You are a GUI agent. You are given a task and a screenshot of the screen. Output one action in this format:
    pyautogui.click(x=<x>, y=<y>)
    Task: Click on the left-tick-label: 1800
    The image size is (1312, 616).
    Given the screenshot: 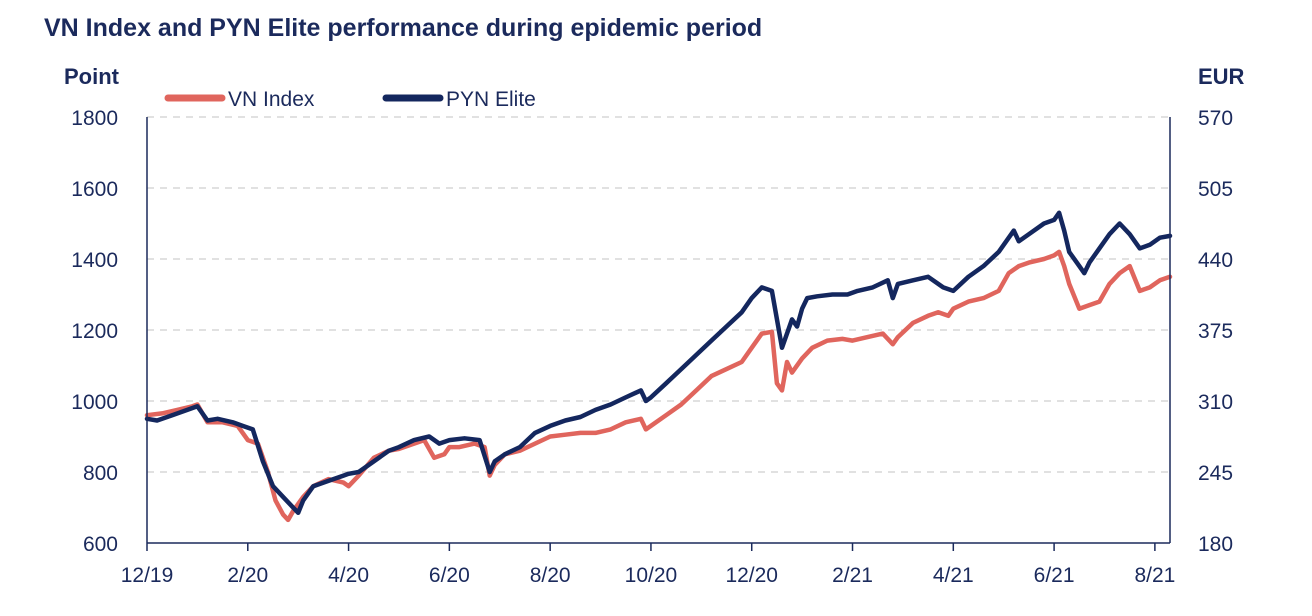 What is the action you would take?
    pyautogui.click(x=94, y=118)
    